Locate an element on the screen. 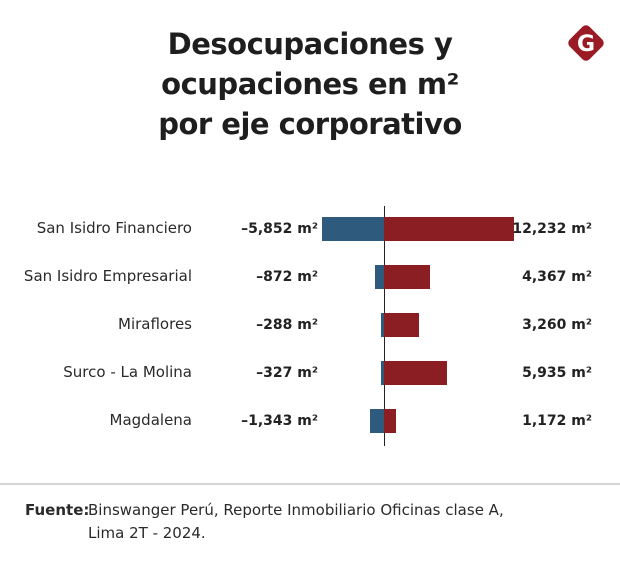 This screenshot has height=569, width=620. category-label: San Isidro Financiero is located at coordinates (114, 228).